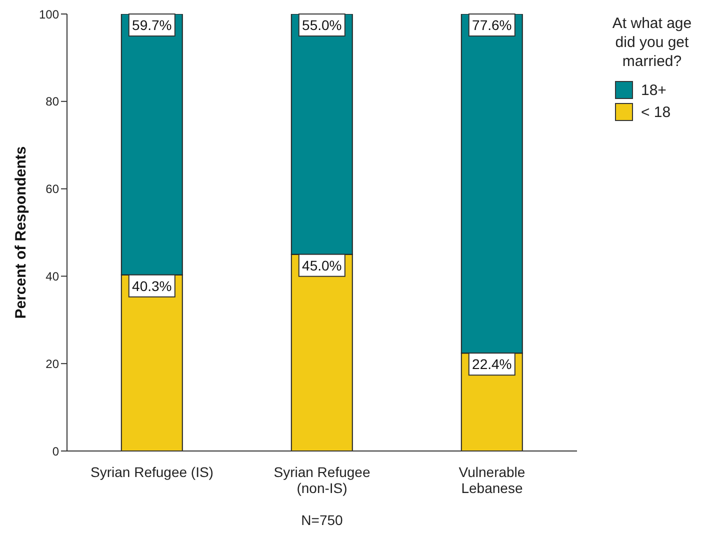  What do you see at coordinates (492, 364) in the screenshot?
I see `data-label: 22.4%` at bounding box center [492, 364].